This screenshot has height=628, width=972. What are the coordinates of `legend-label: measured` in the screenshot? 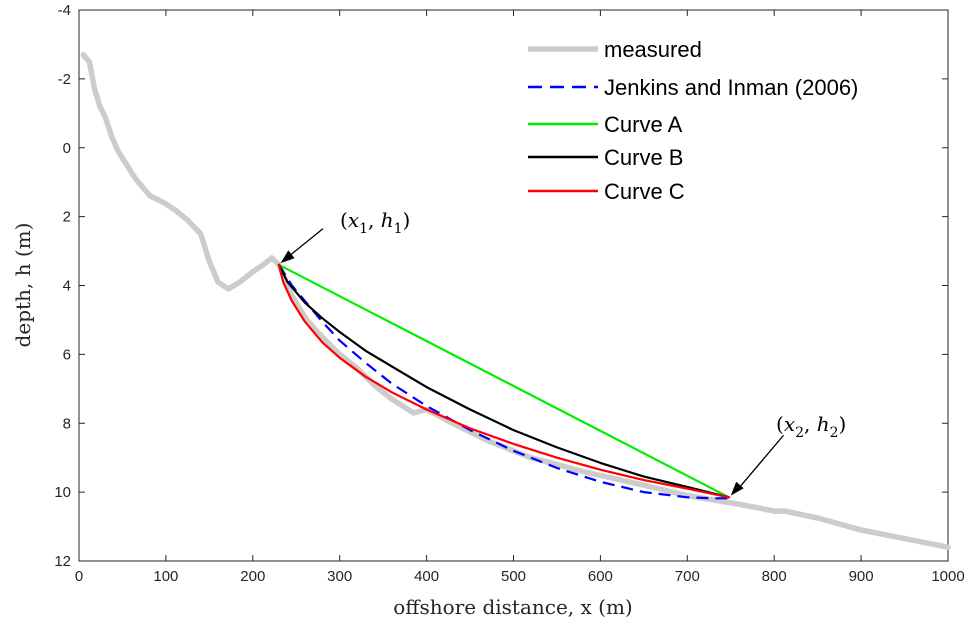 It's located at (653, 49).